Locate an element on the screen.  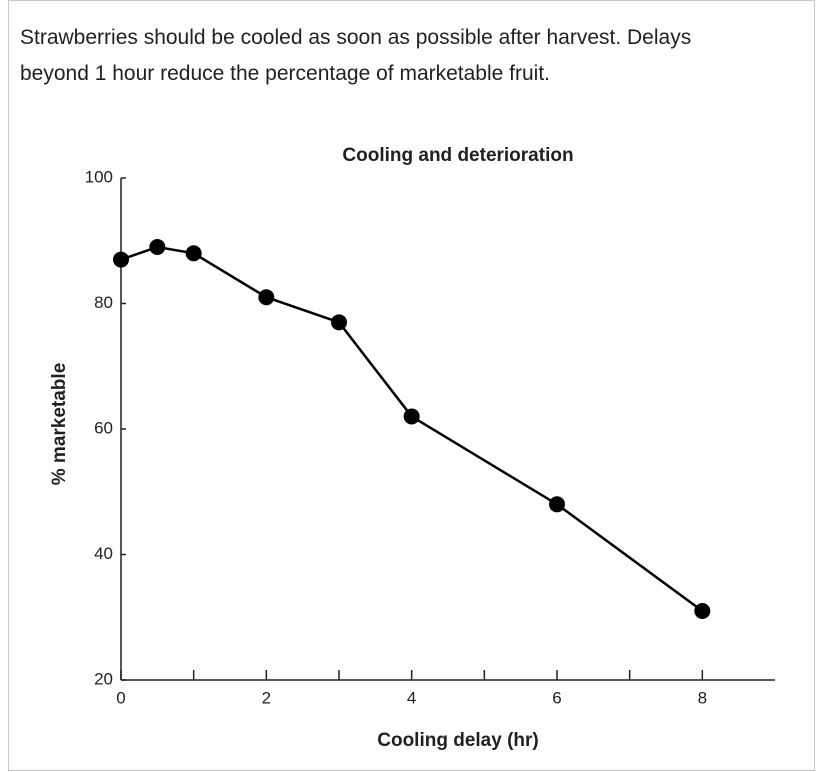
chart-title: Cooling and deterioration is located at coordinates (457, 155).